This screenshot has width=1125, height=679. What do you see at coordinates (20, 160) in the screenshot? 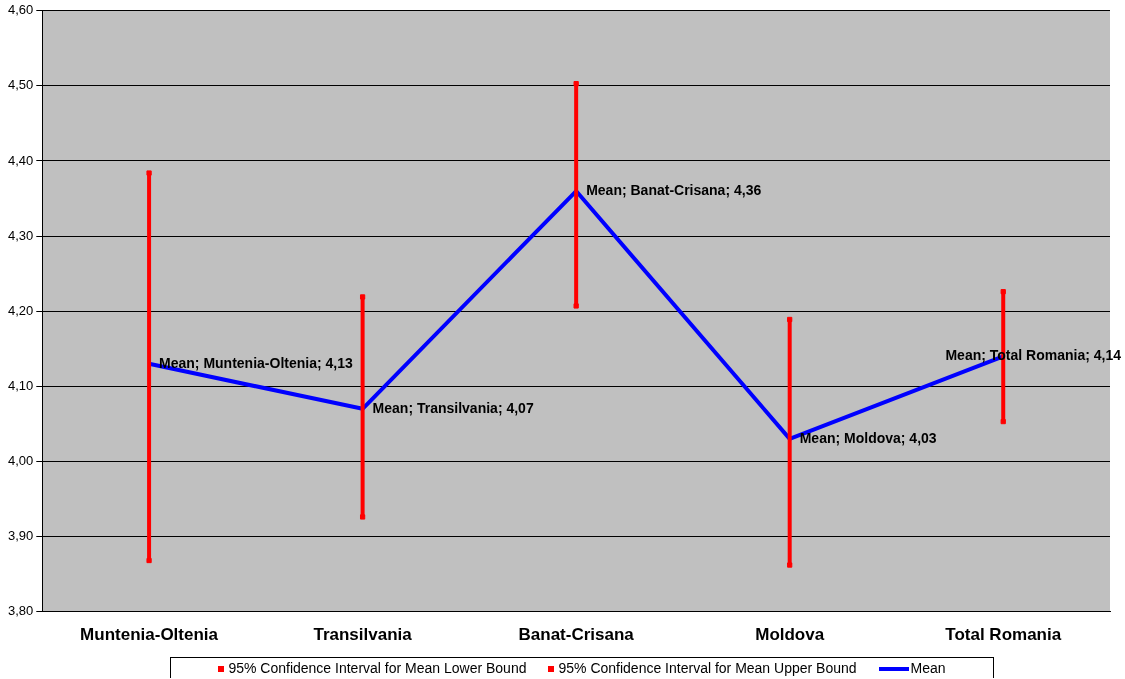
I see `y-tick-label: 4,40` at bounding box center [20, 160].